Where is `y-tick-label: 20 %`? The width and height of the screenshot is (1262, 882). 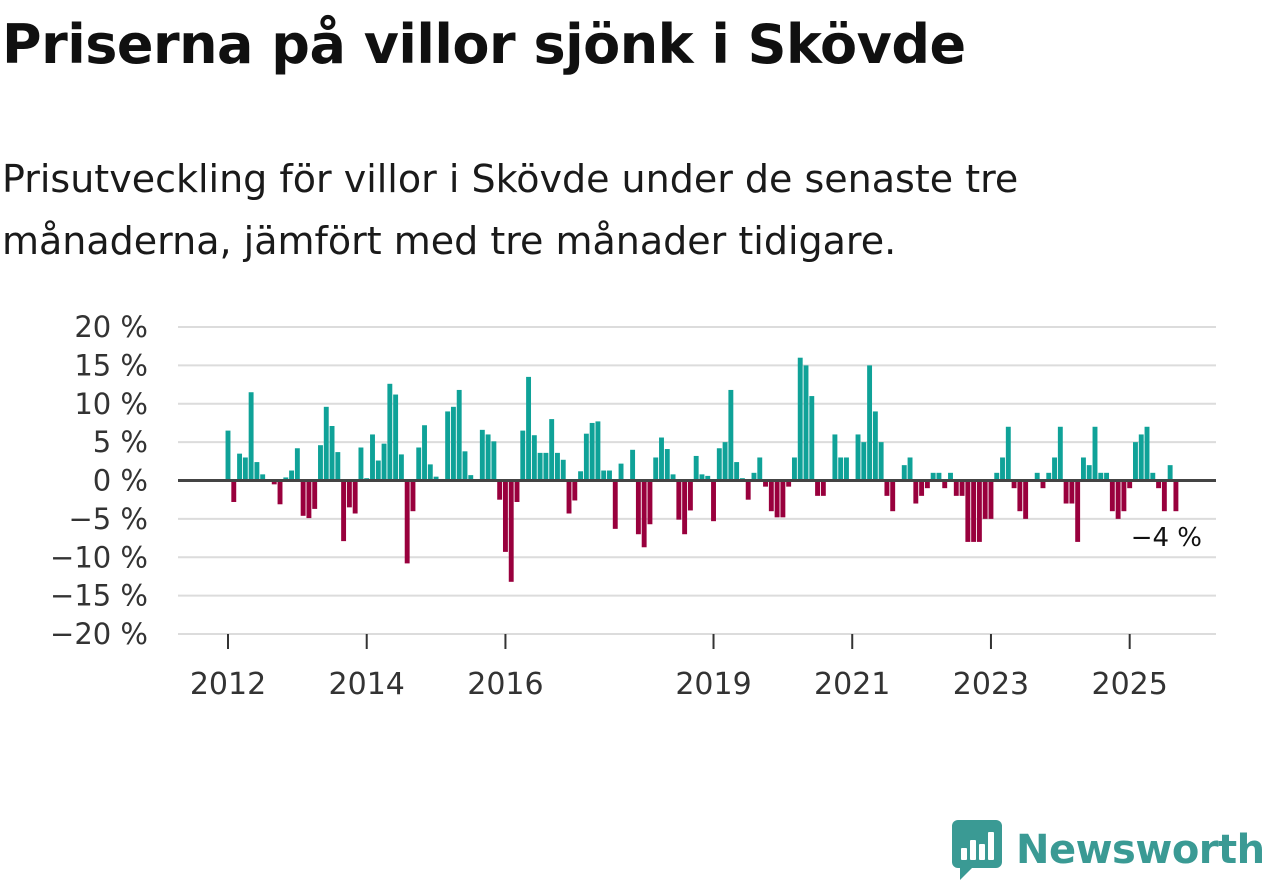
y-tick-label: 20 % is located at coordinates (111, 327).